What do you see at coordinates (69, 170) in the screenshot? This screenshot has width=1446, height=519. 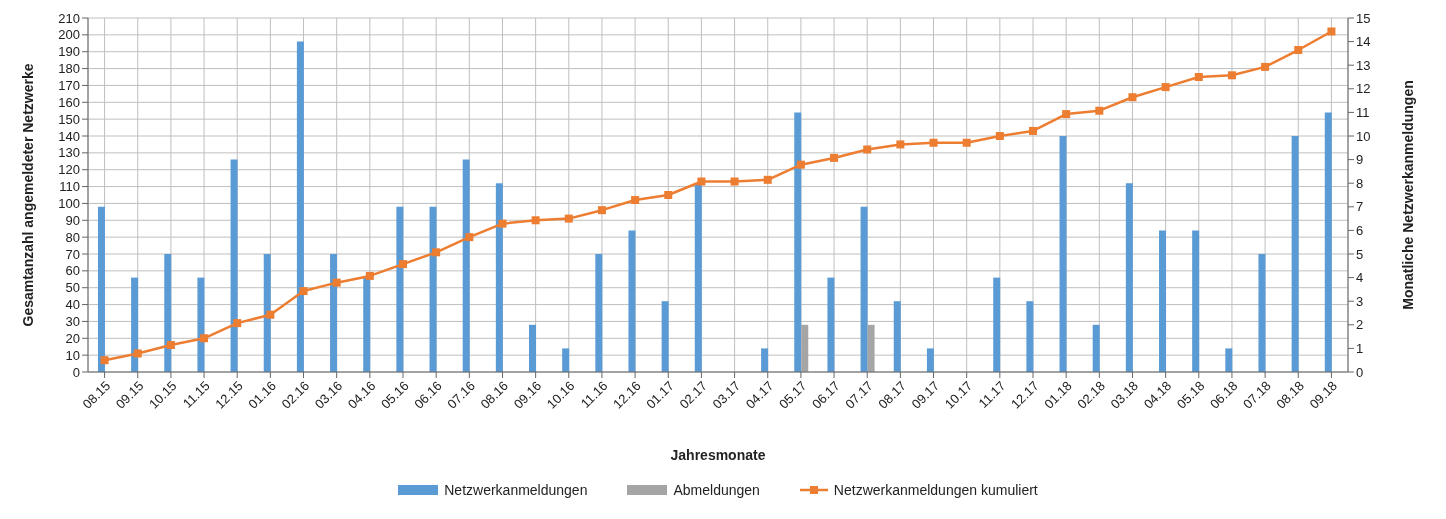 I see `y-tick-label: 120` at bounding box center [69, 170].